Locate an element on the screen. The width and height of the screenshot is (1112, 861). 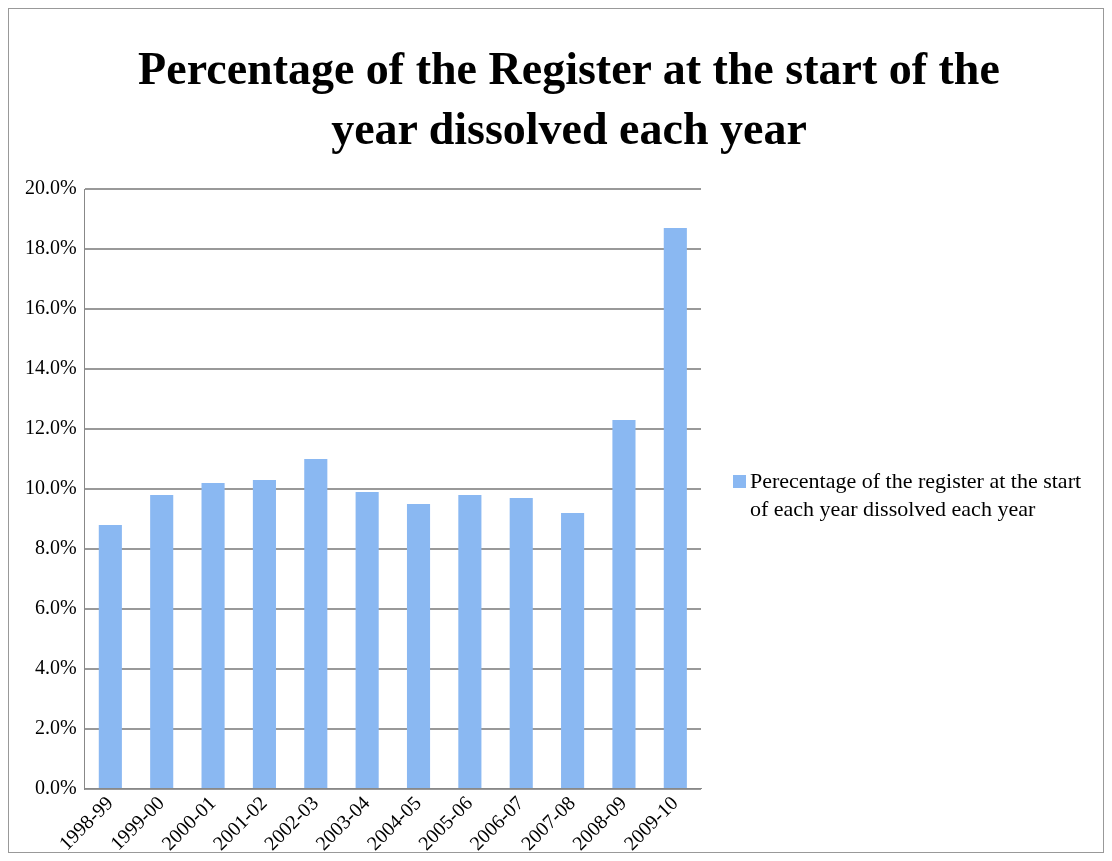
y-tick-label: 4.0% is located at coordinates (55, 667).